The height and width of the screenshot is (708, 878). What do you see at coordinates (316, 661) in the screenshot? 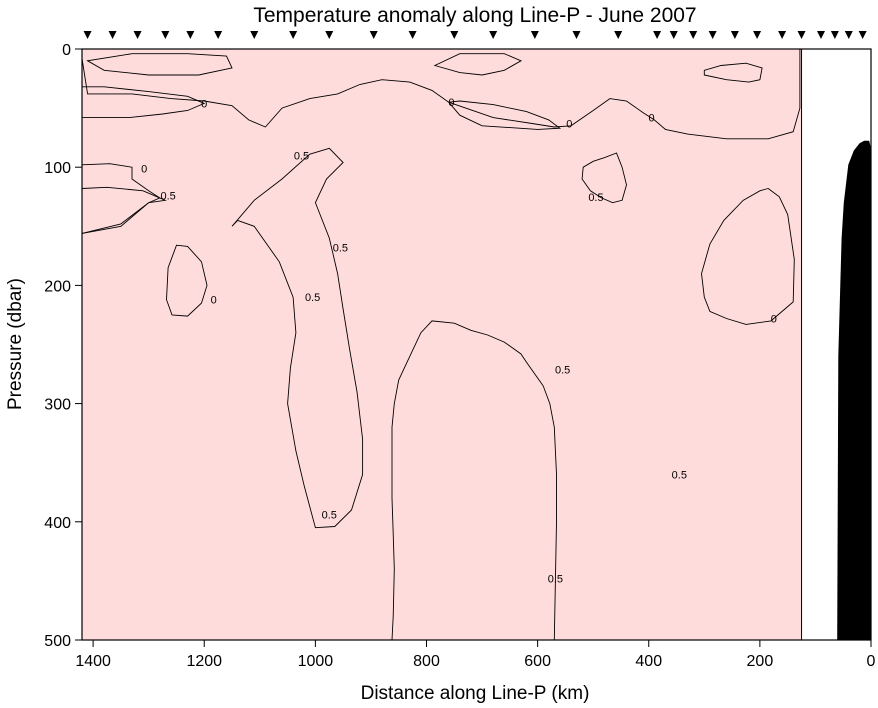
I see `x-tick-label-2: 1000` at bounding box center [316, 661].